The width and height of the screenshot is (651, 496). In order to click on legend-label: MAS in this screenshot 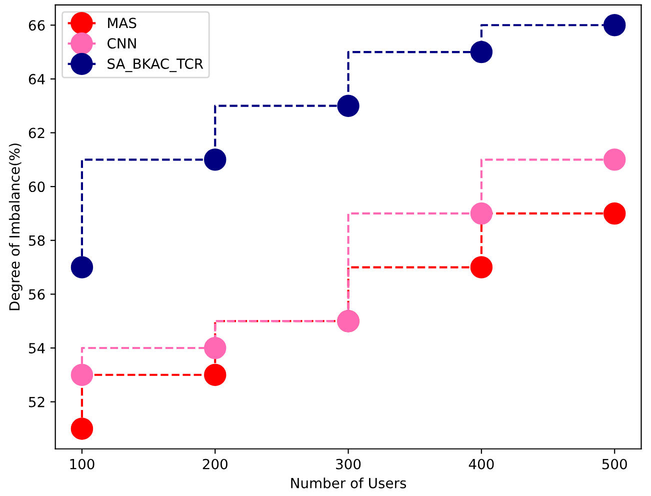, I will do `click(122, 23)`.